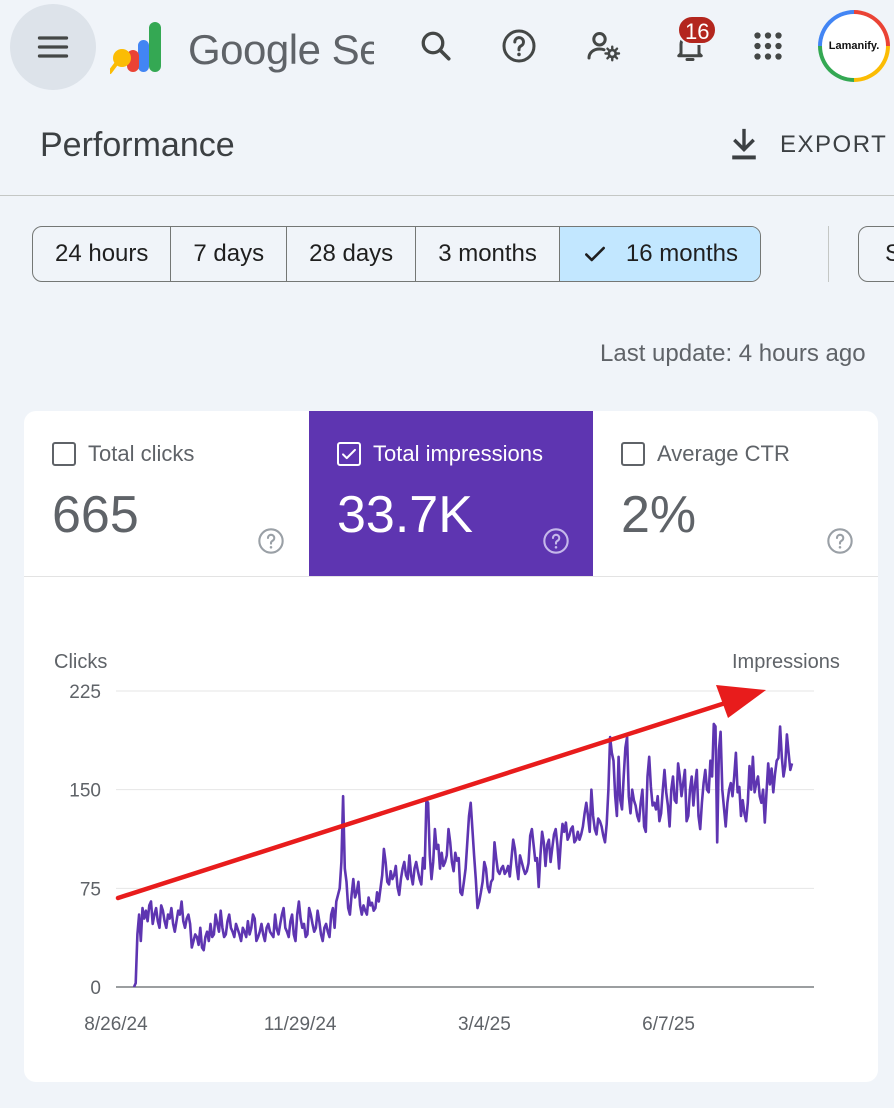 The height and width of the screenshot is (1108, 894). I want to click on metric-header: Total clicks, so click(123, 454).